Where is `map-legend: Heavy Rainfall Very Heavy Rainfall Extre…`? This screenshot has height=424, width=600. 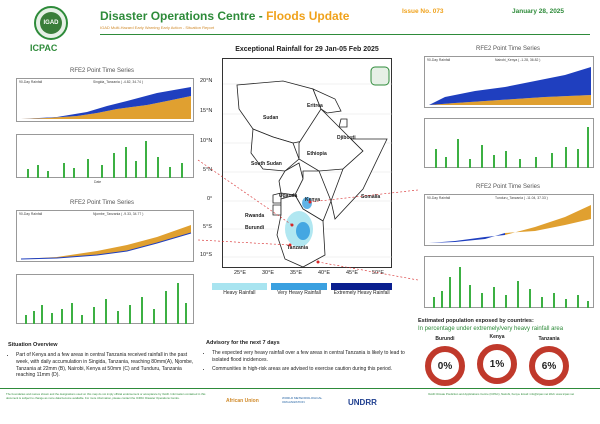
map-legend: Heavy Rainfall Very Heavy Rainfall Extre… is located at coordinates (302, 289).